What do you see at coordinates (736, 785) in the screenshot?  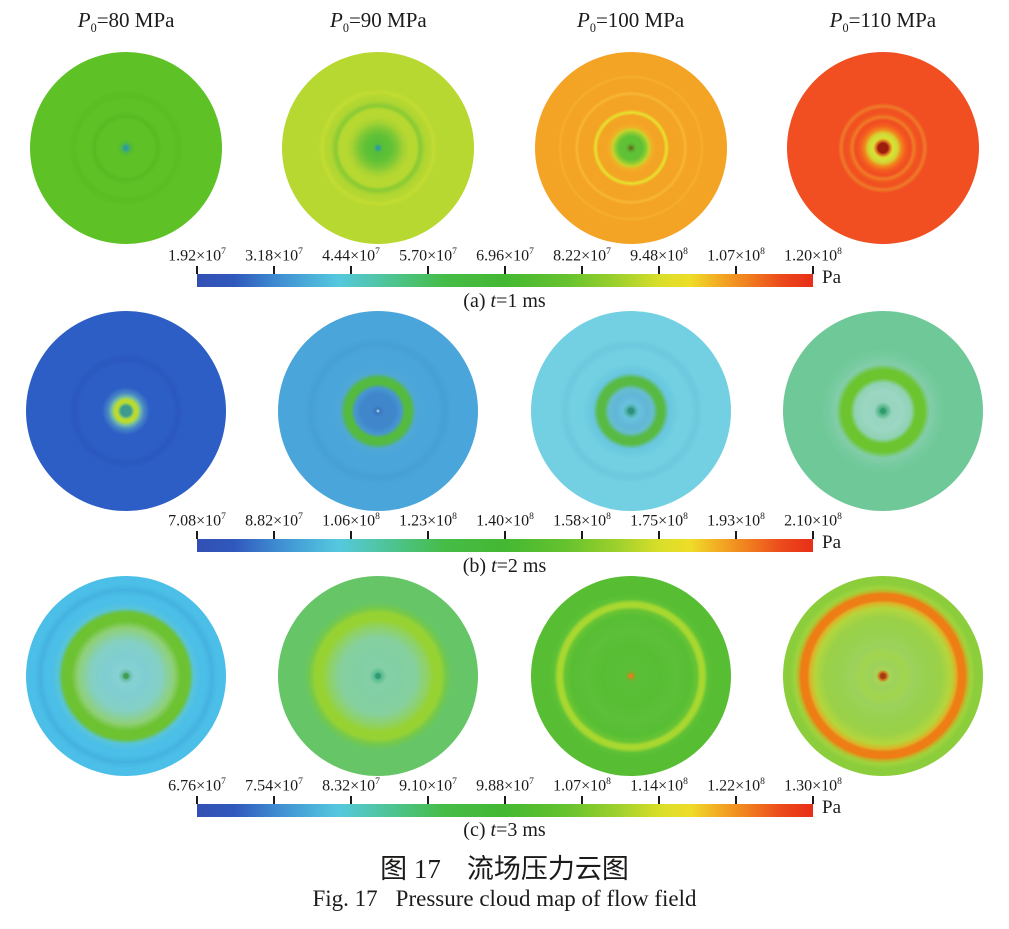 I see `colorbar-tick-label: 1.22×10⁸` at bounding box center [736, 785].